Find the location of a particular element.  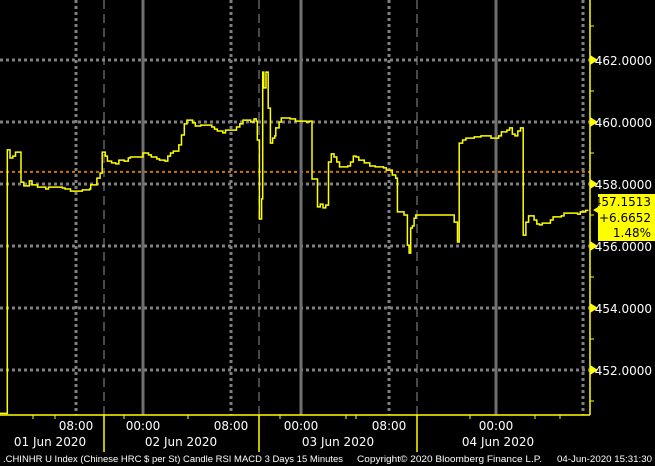

last-price-box-bg is located at coordinates (624, 217).